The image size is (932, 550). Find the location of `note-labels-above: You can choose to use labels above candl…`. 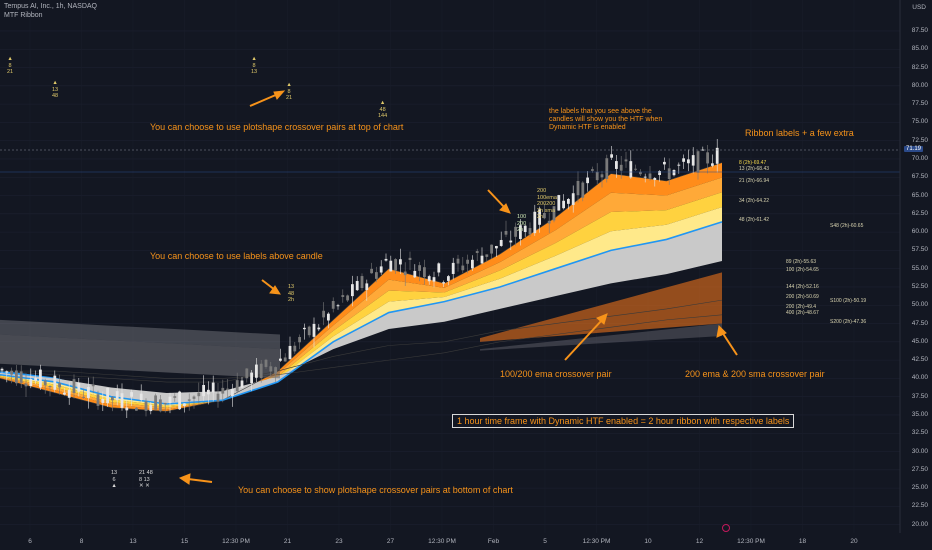

note-labels-above: You can choose to use labels above candl… is located at coordinates (236, 256).